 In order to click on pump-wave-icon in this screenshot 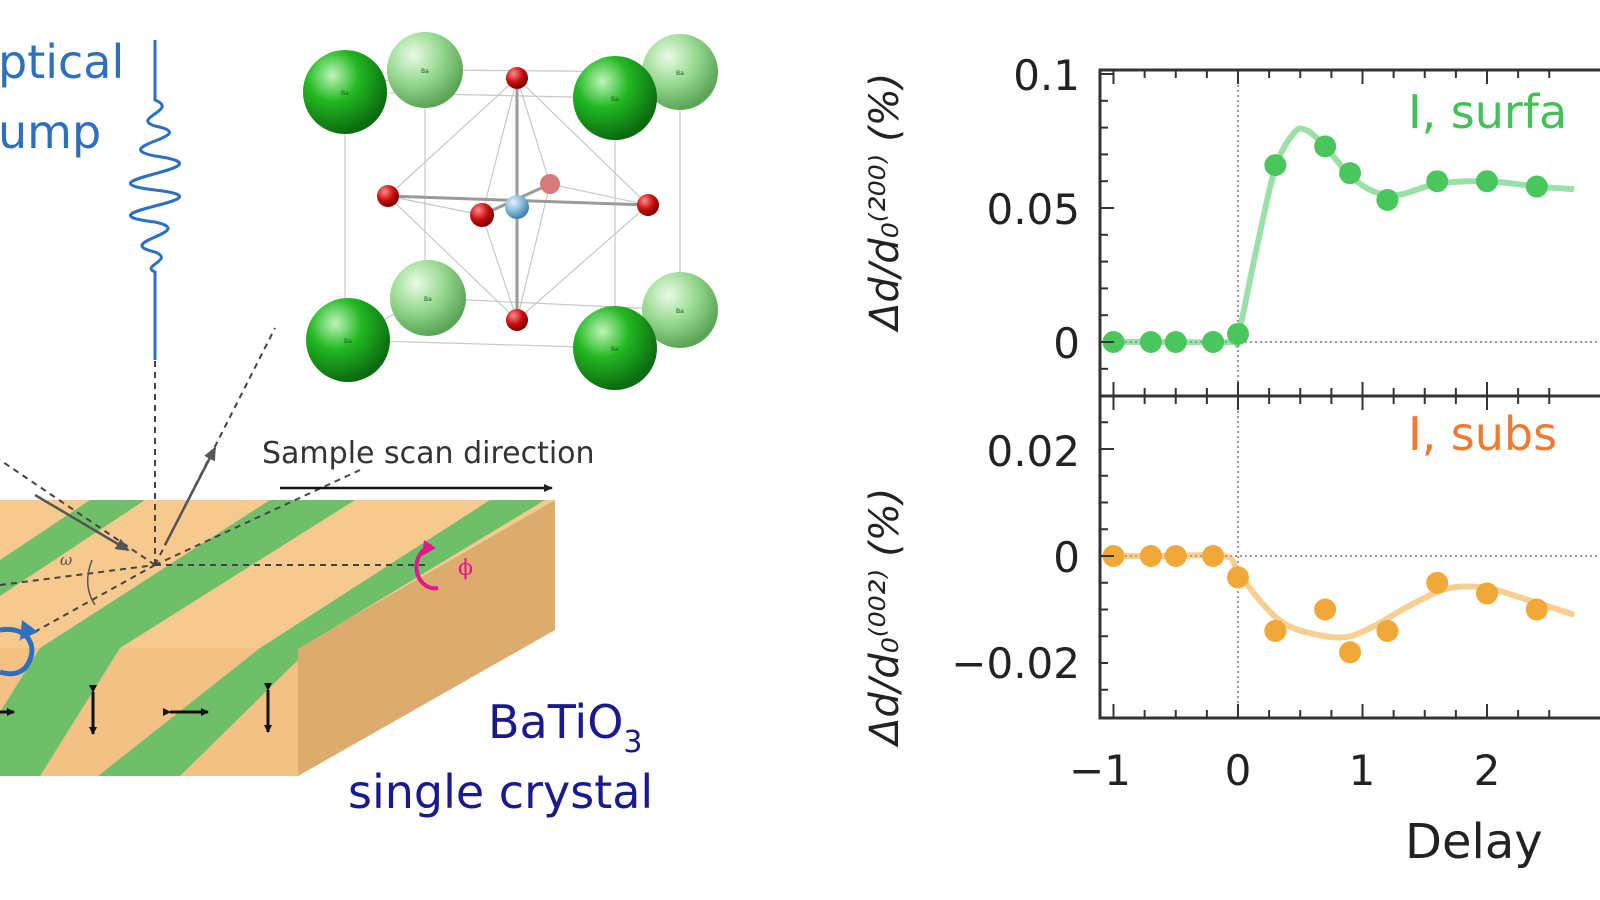, I will do `click(155, 200)`.